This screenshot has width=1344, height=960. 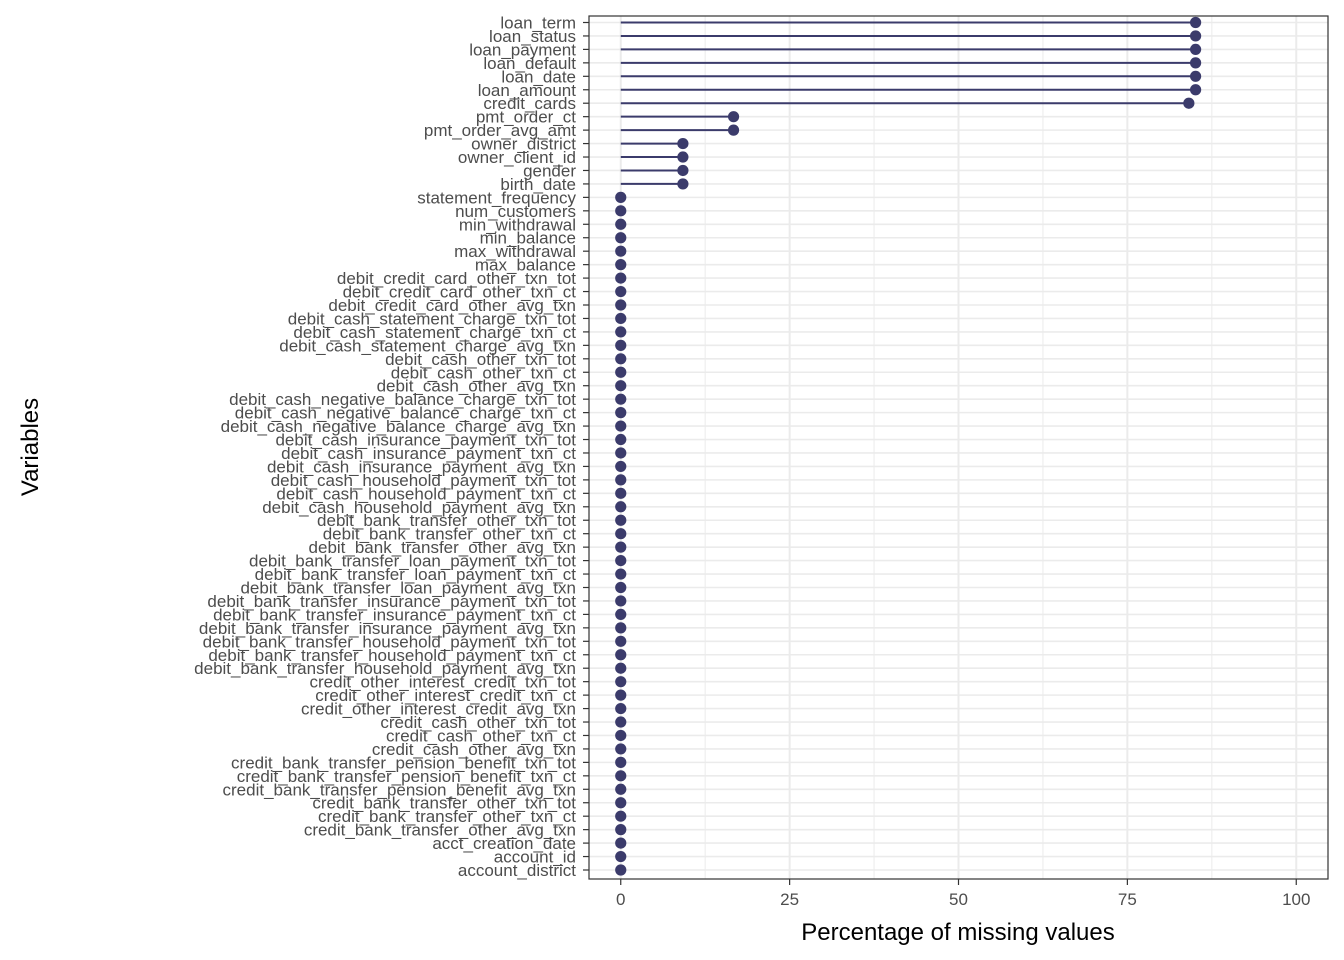 I want to click on x-tick-label: 25, so click(x=789, y=899).